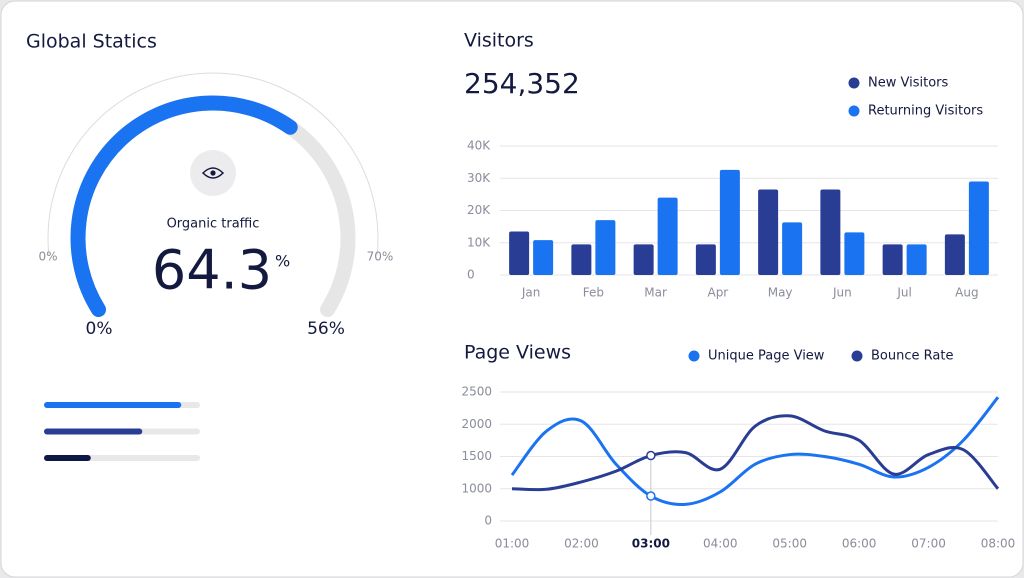 This screenshot has width=1024, height=578. I want to click on gauge-end-end: 56%, so click(326, 329).